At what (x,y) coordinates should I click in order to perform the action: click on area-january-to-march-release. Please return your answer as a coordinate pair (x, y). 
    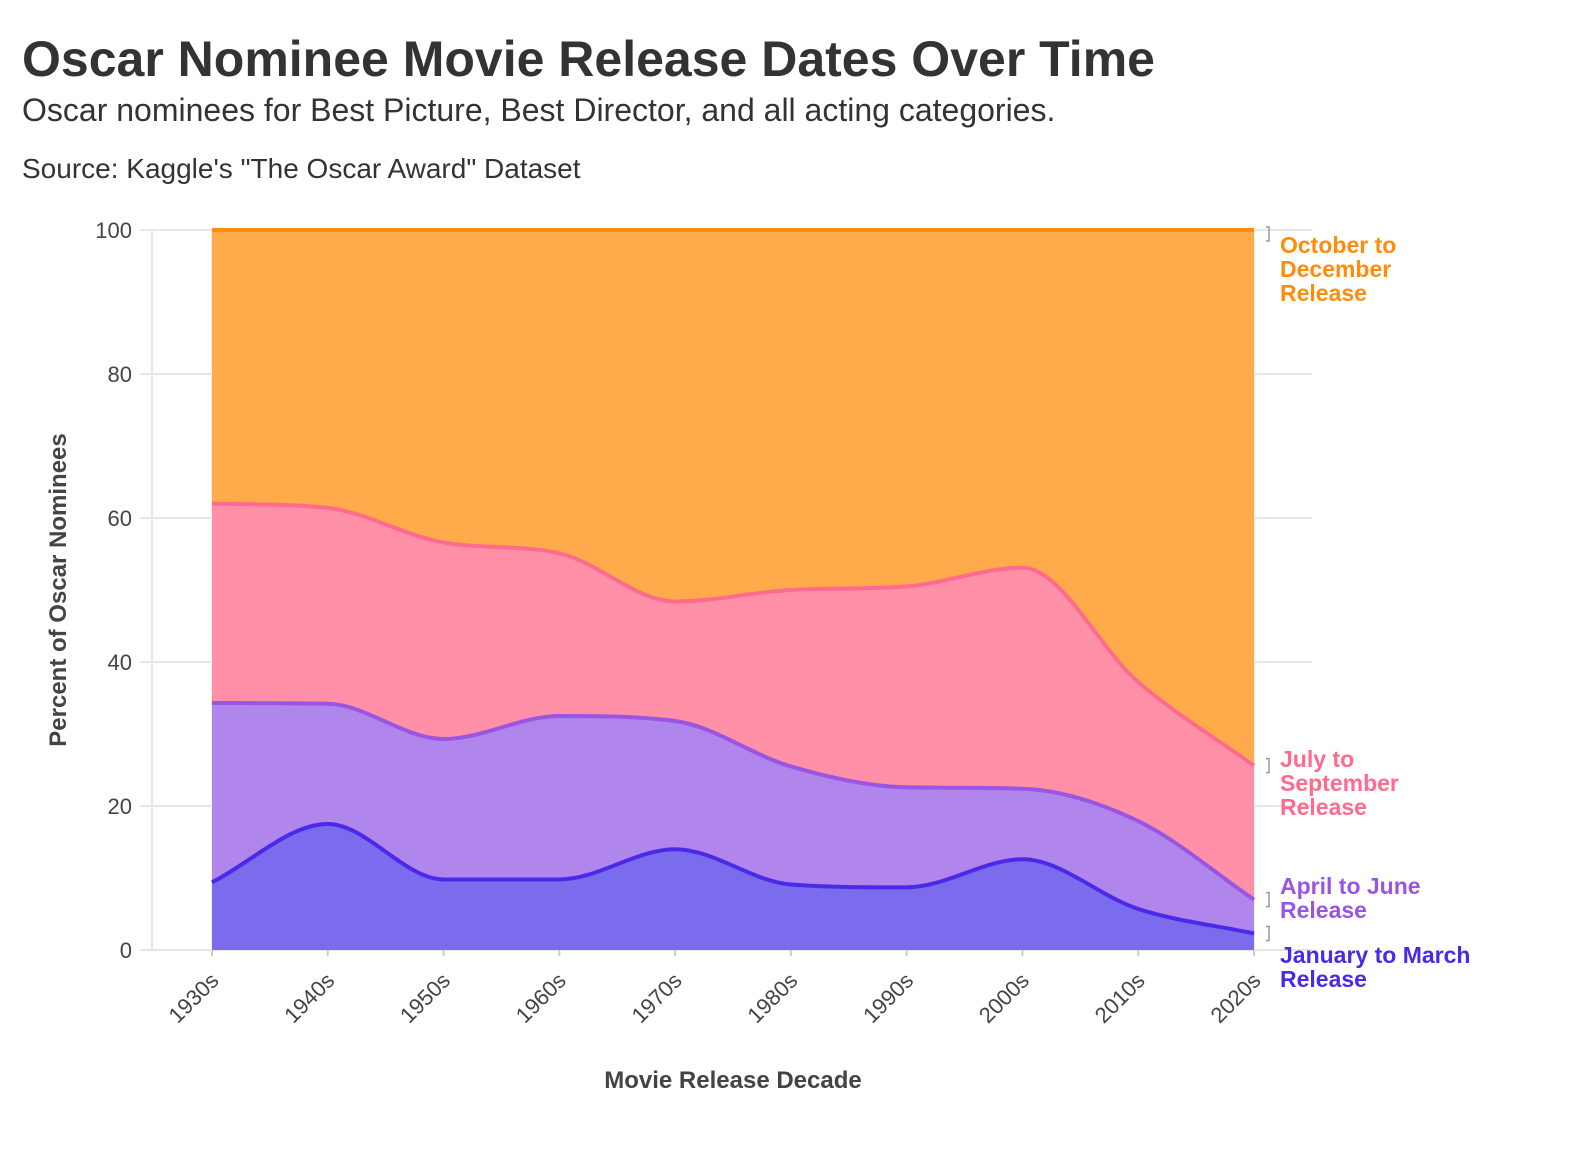
    Looking at the image, I should click on (733, 887).